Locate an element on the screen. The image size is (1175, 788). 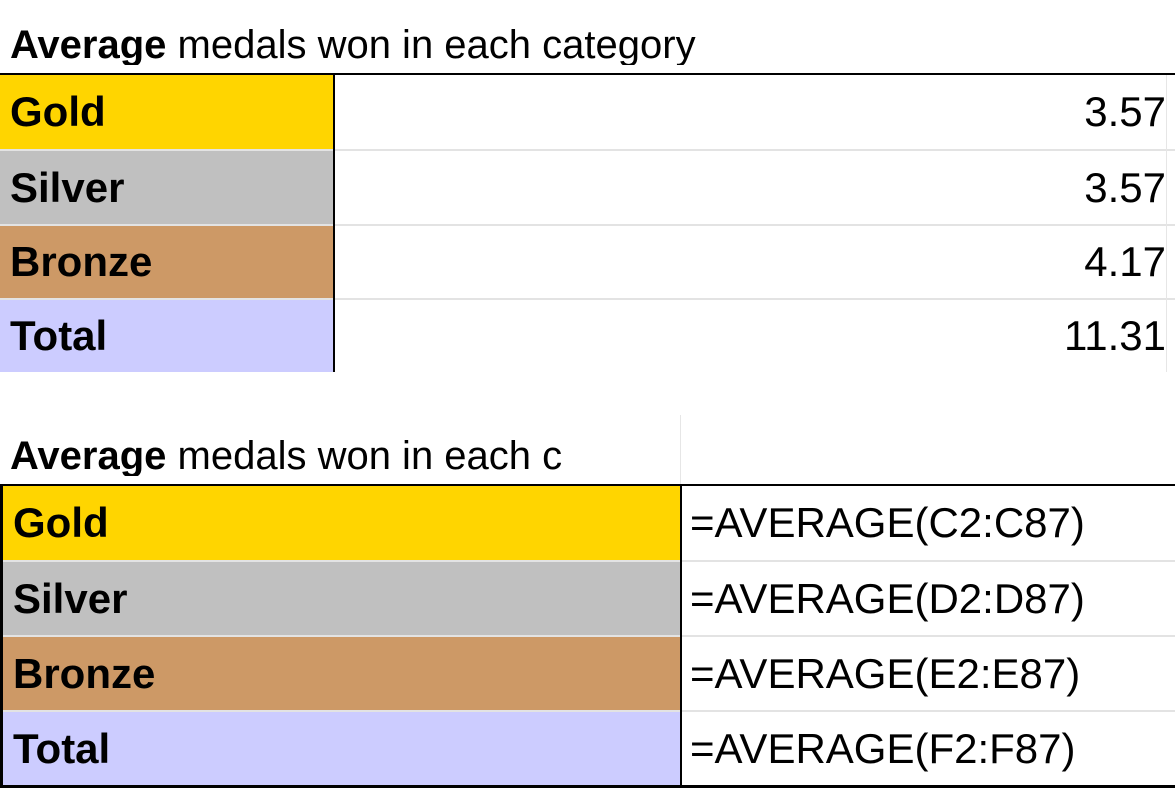
sheet-title: Average medals won in each c is located at coordinates (345, 456).